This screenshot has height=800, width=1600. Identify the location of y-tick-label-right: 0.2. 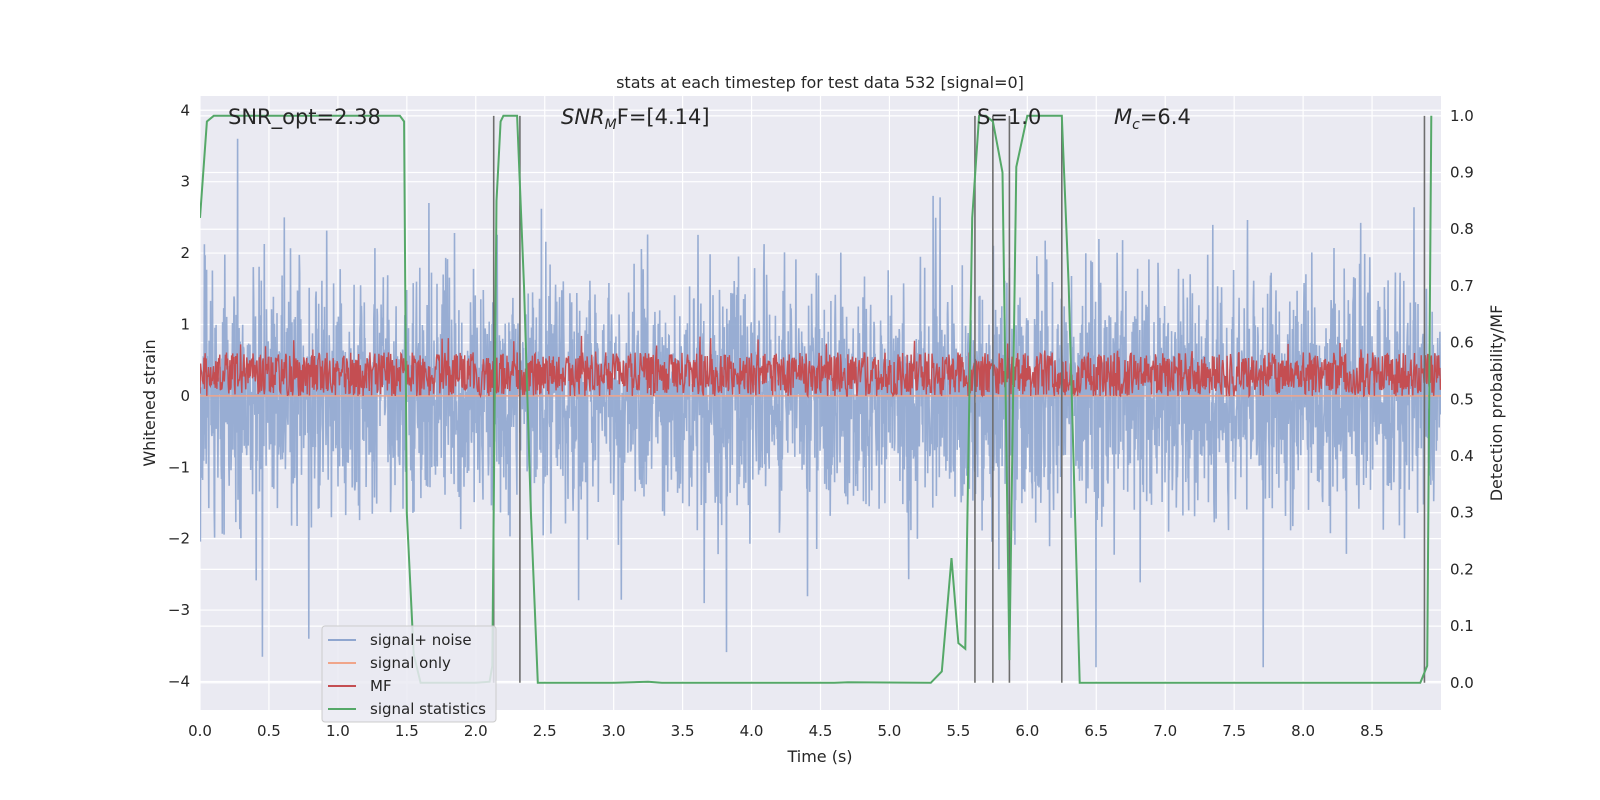
(1462, 569).